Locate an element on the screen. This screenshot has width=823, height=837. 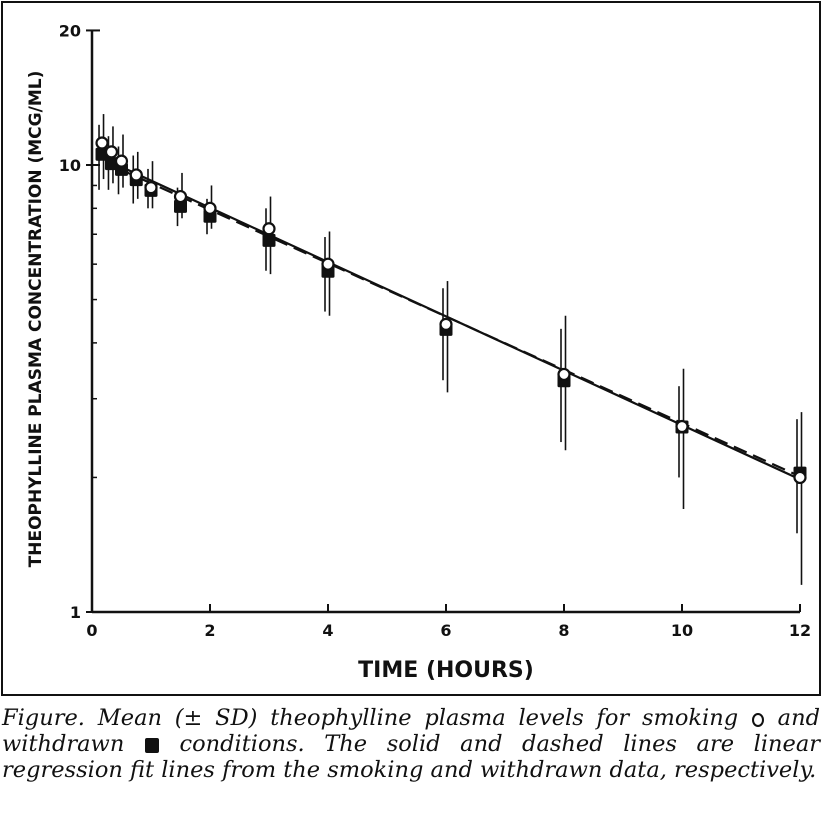
open-circle-icon is located at coordinates (757, 720).